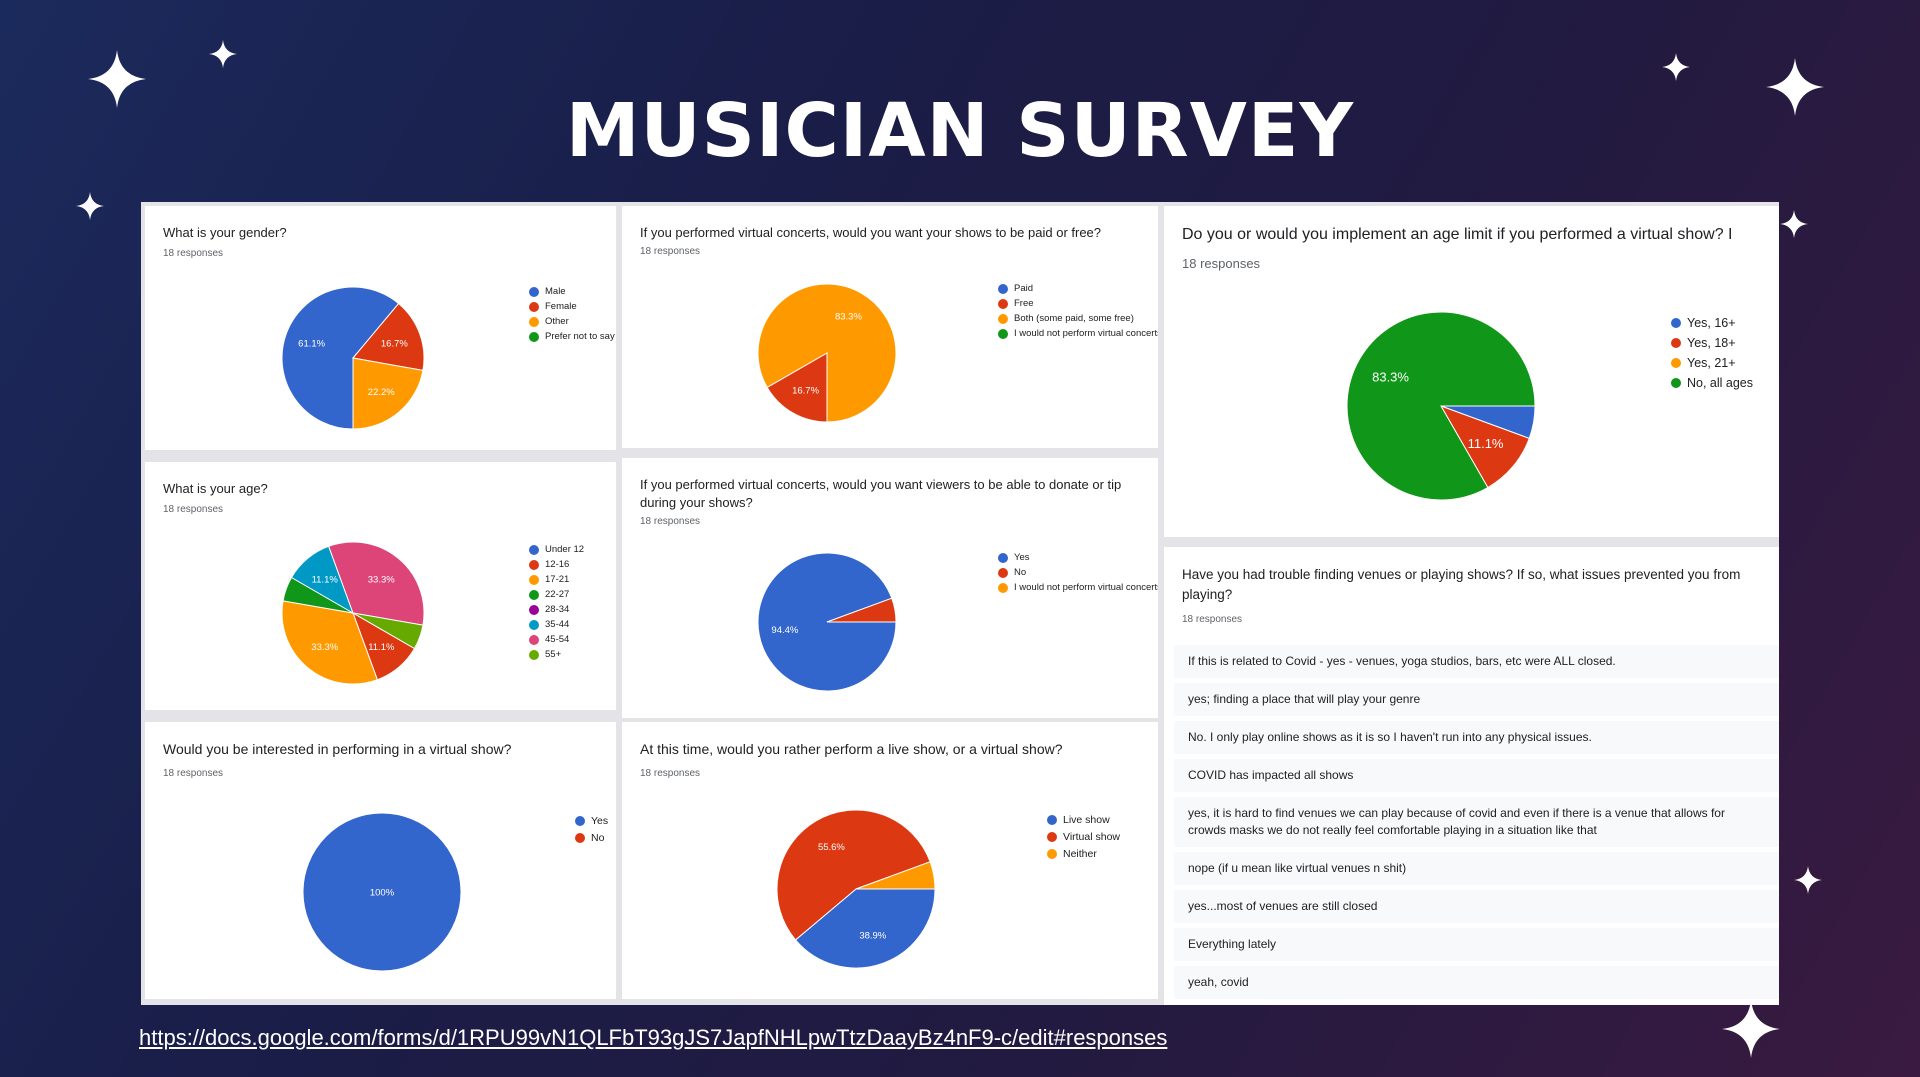 The width and height of the screenshot is (1920, 1077). What do you see at coordinates (388, 393) in the screenshot?
I see `pie-slice-other` at bounding box center [388, 393].